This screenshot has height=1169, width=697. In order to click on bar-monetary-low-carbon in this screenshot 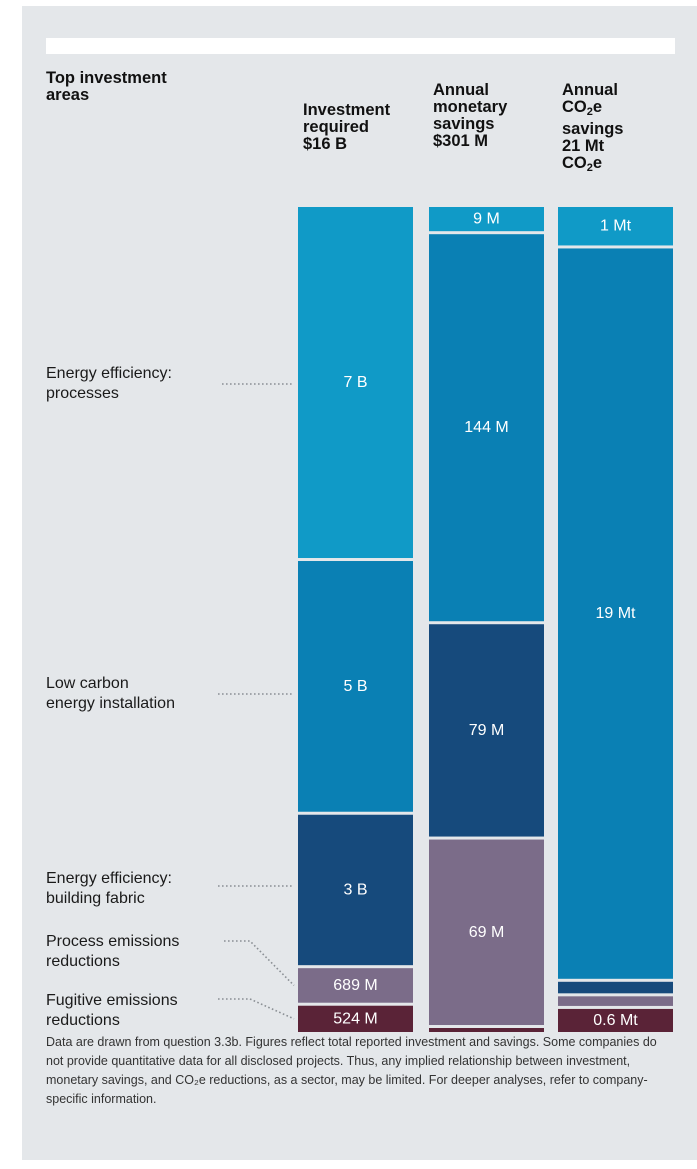, I will do `click(486, 428)`.